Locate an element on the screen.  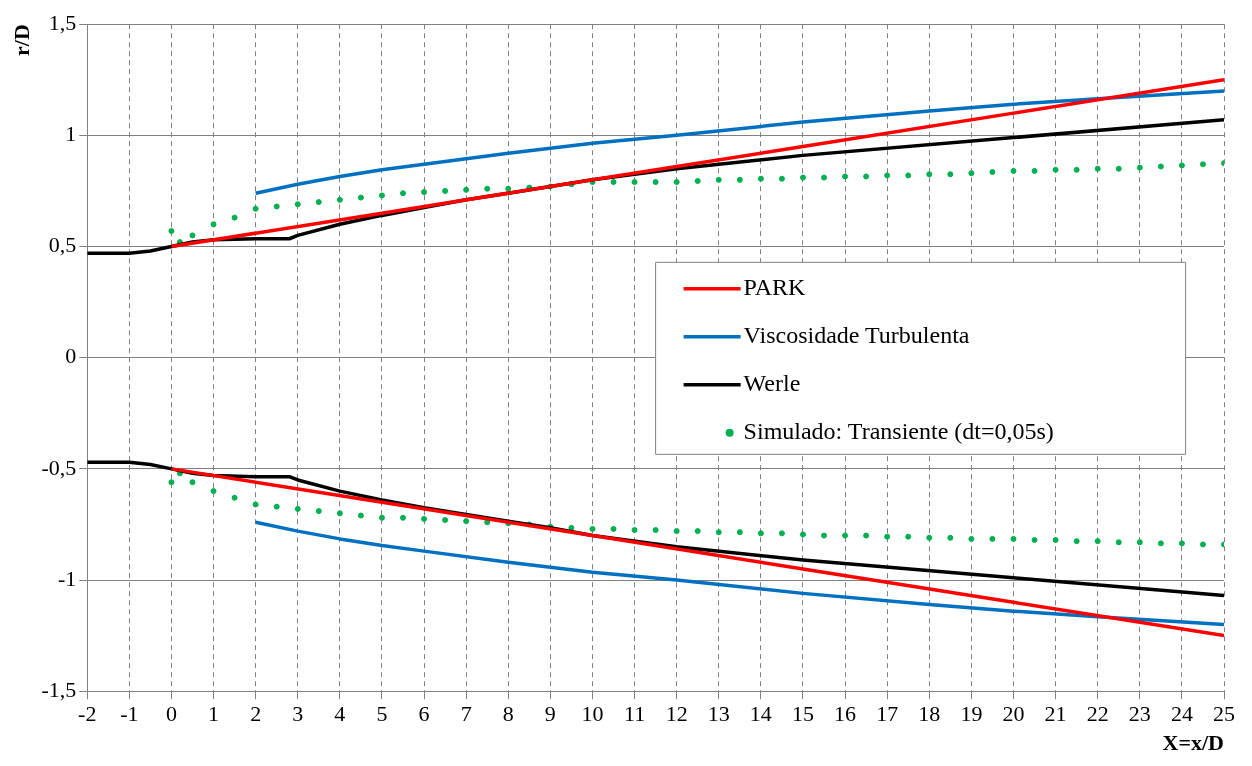
x-tick-label: 16 is located at coordinates (845, 714).